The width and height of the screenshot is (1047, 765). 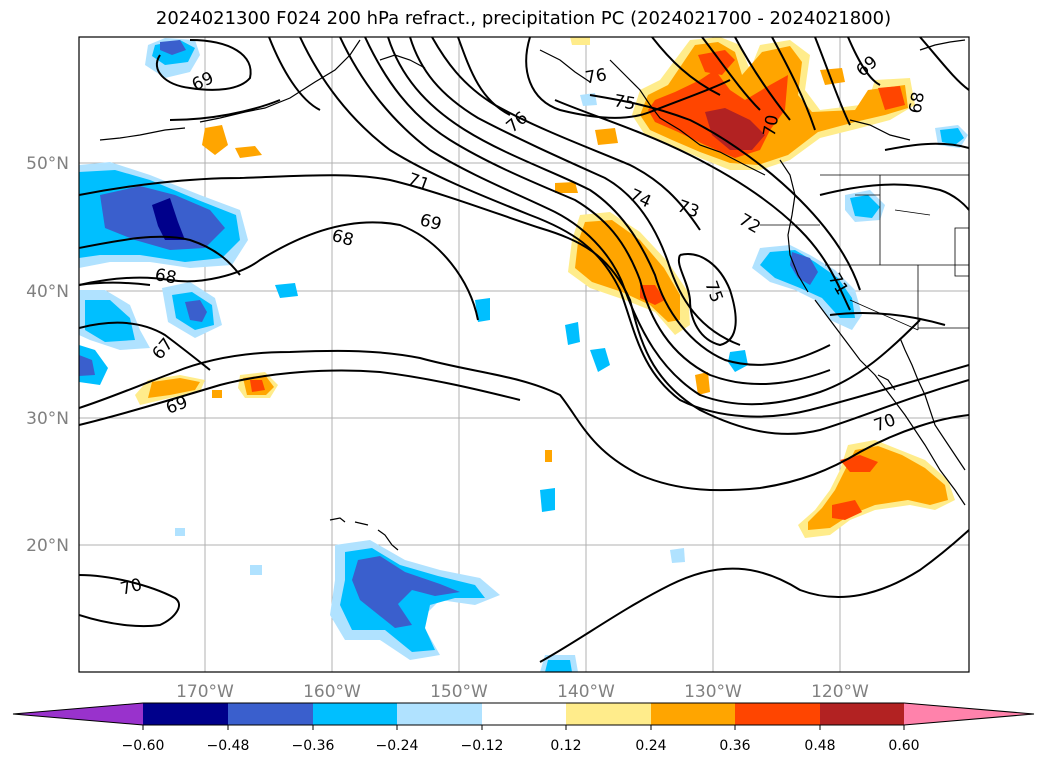 I want to click on colorbar-extend-high, so click(x=969, y=714).